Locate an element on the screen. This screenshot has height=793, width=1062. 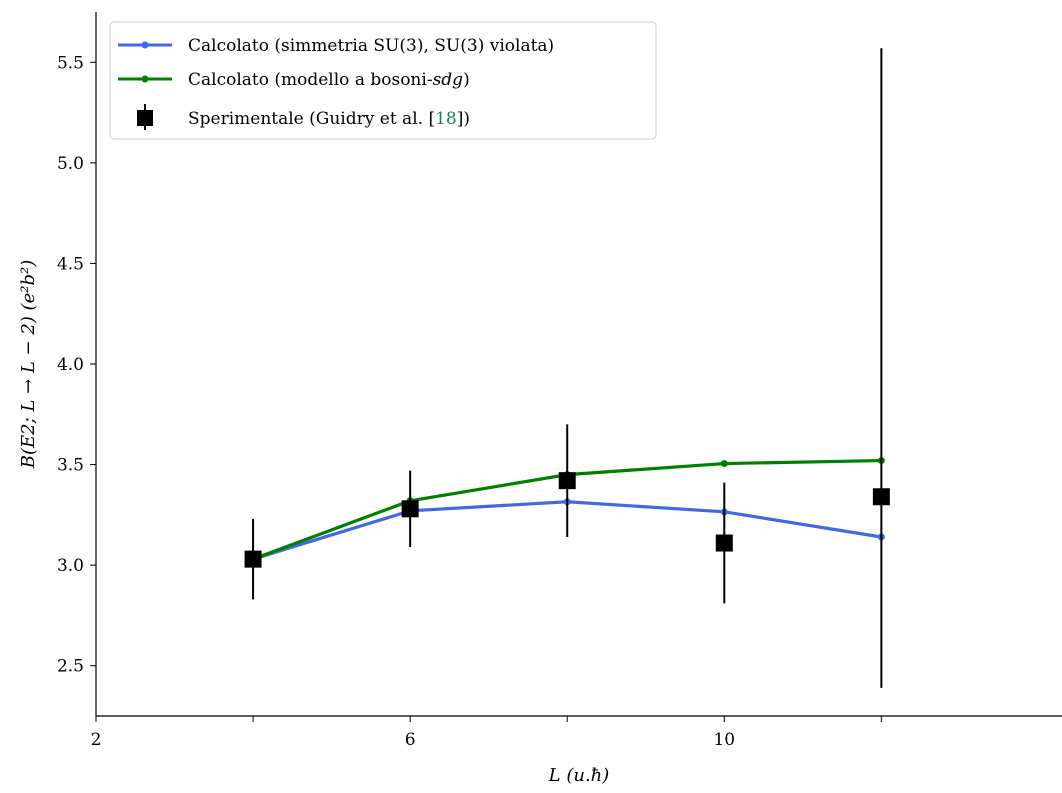
y-tick-label: 4.0 is located at coordinates (70, 365).